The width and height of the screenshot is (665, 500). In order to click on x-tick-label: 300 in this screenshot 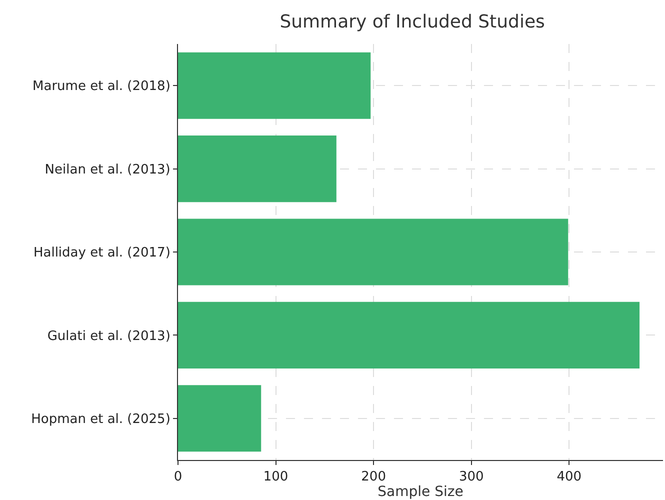, I will do `click(471, 477)`.